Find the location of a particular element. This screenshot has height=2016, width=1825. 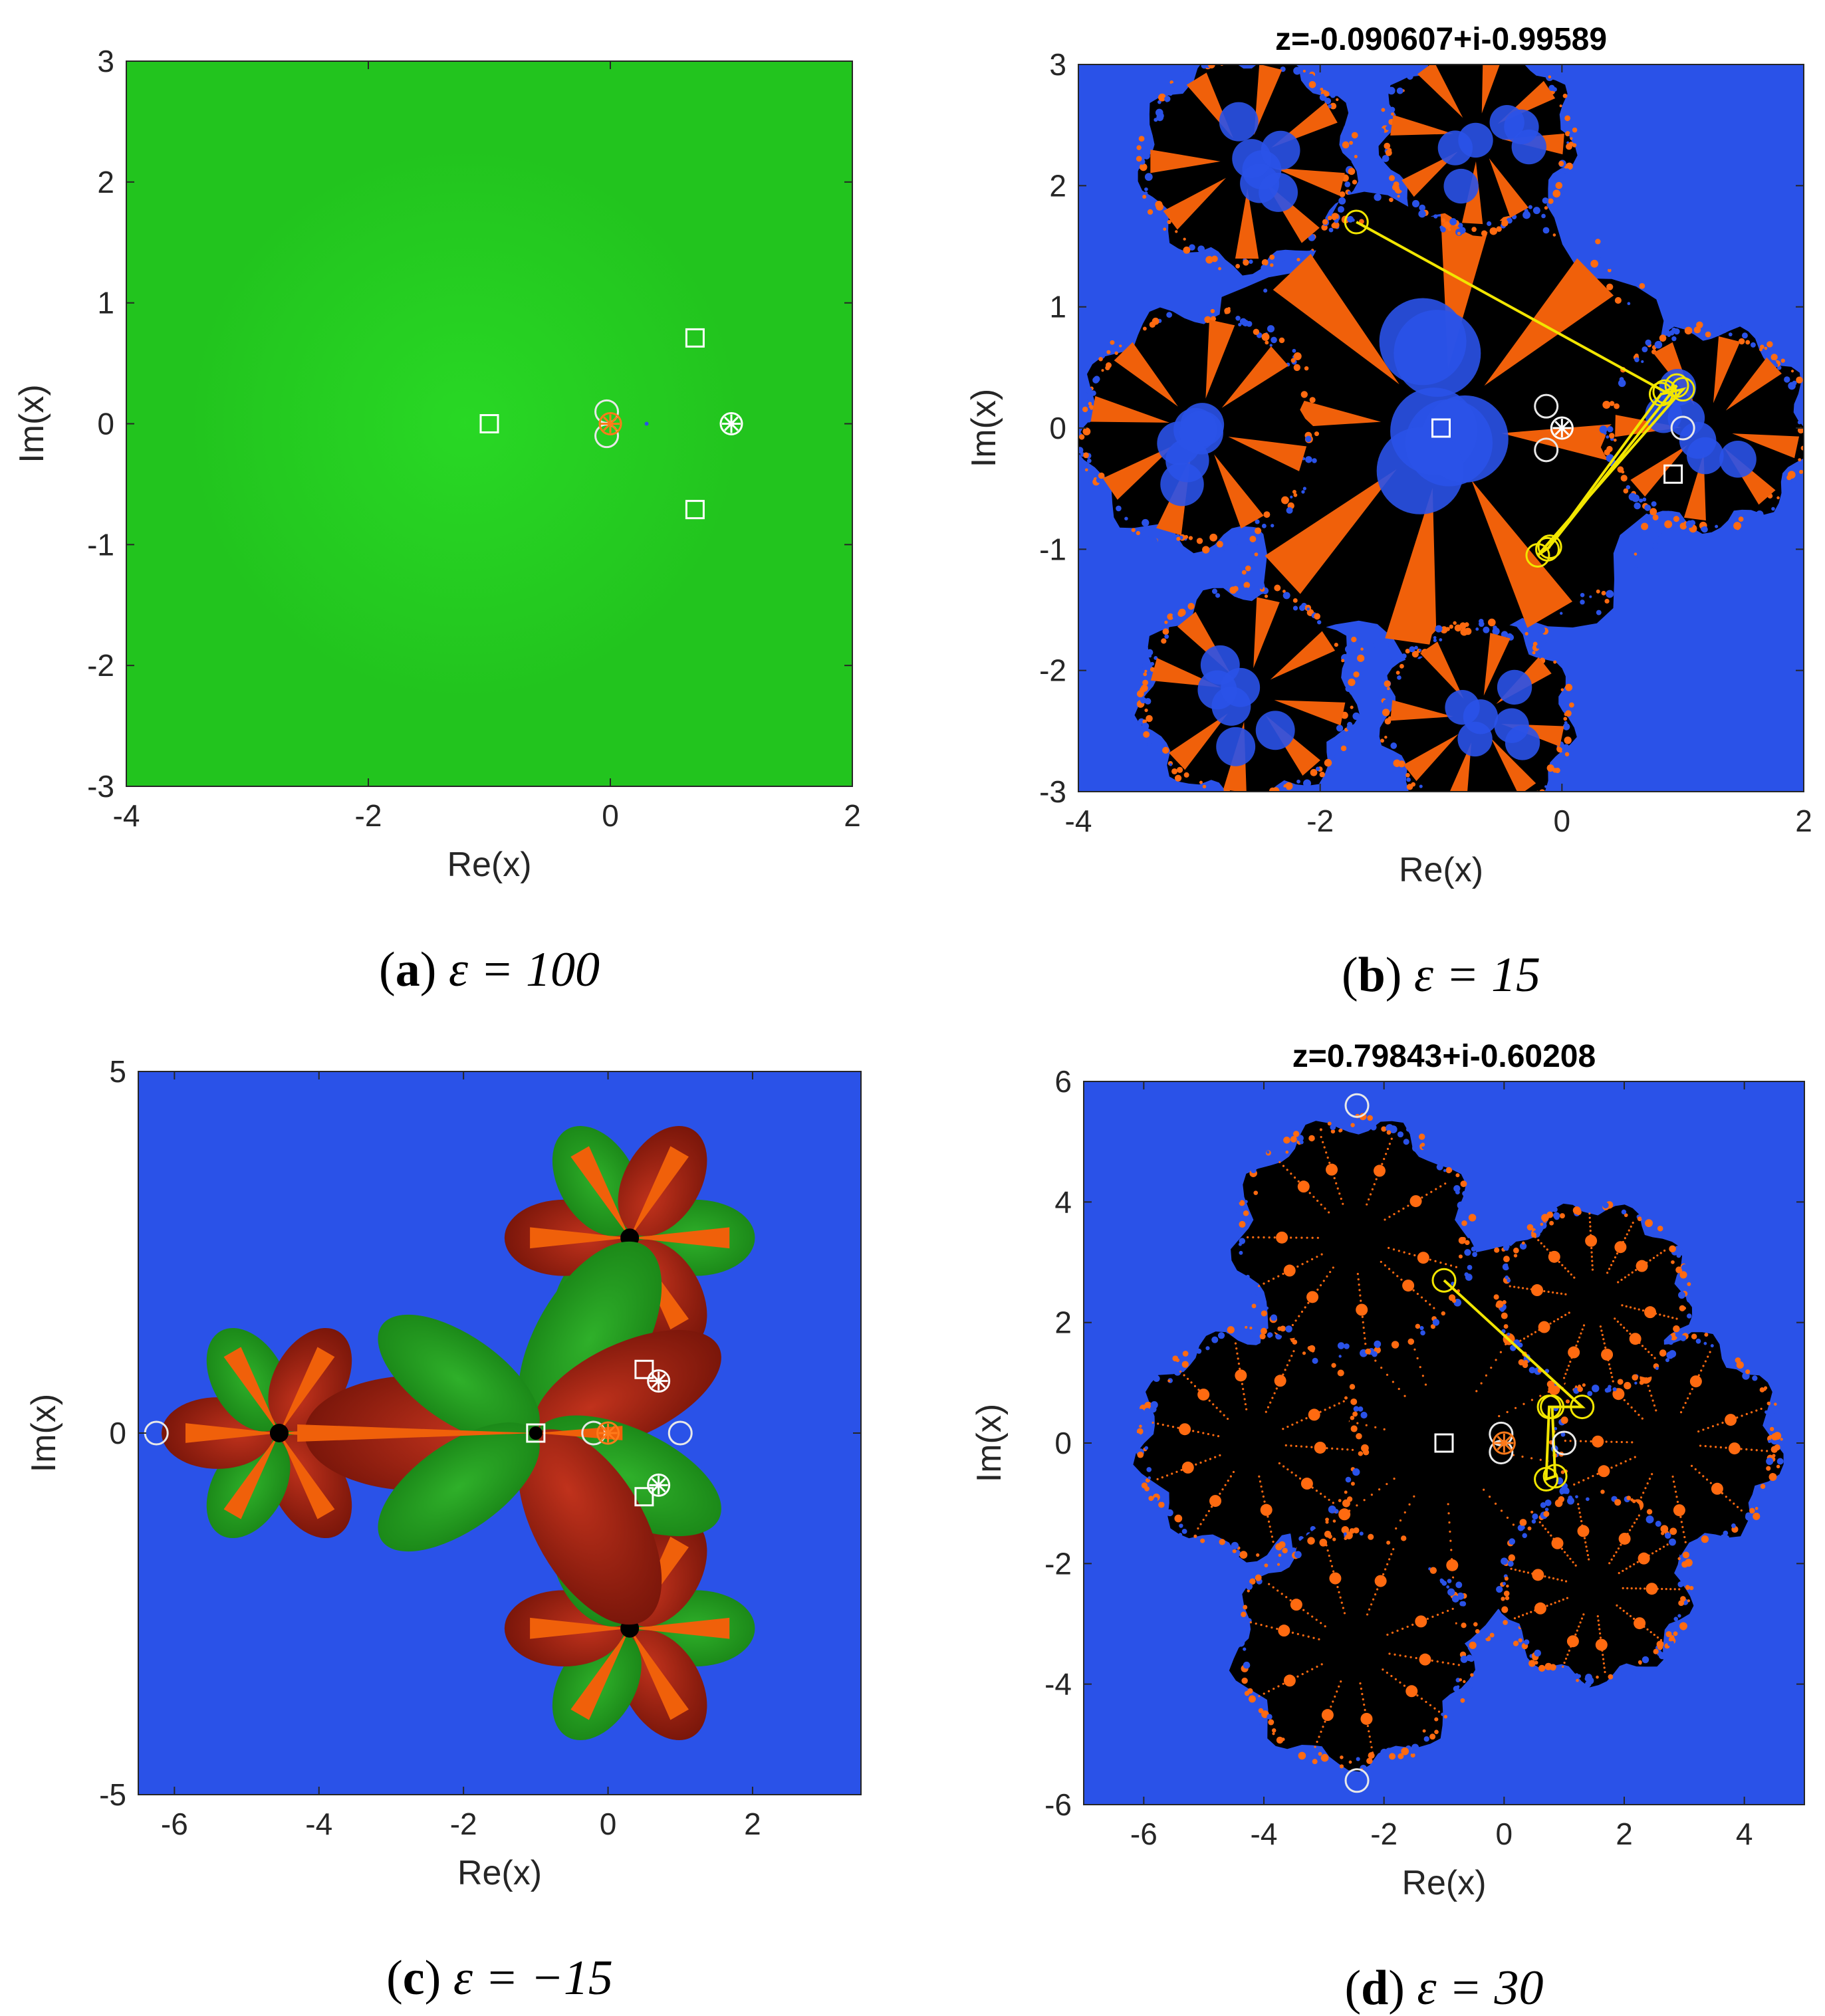

root-square-marker is located at coordinates (644, 1369).